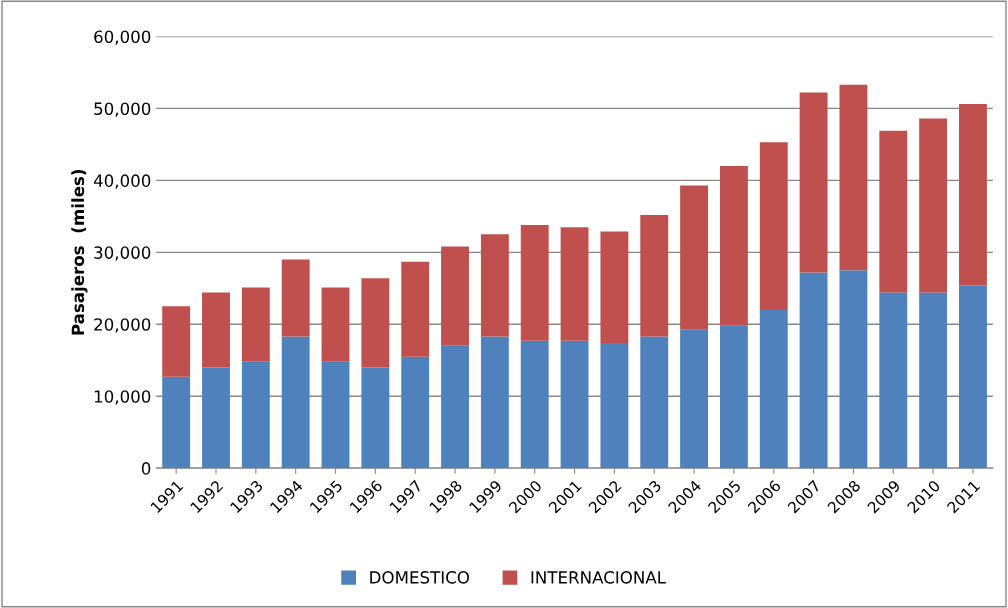 The image size is (1008, 608). Describe the element at coordinates (598, 577) in the screenshot. I see `legend-label: INTERNACIONAL` at that location.